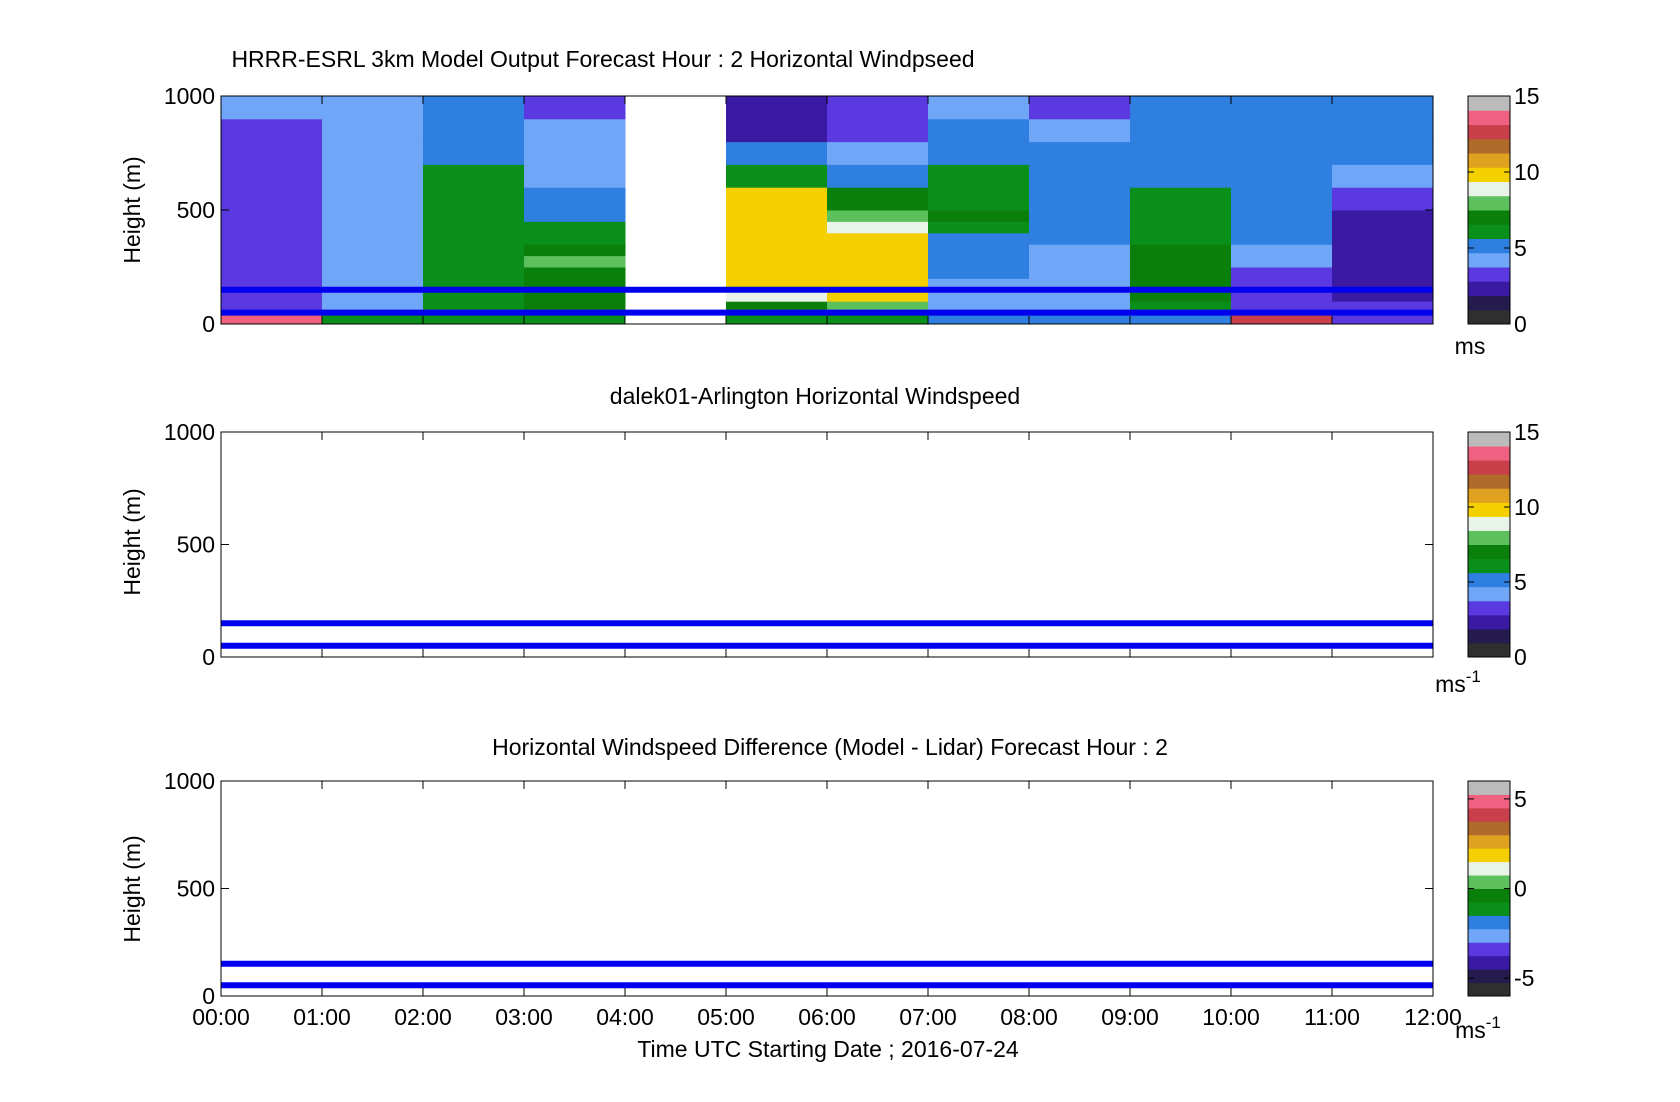 The height and width of the screenshot is (1102, 1680). What do you see at coordinates (1458, 682) in the screenshot?
I see `colorbar-unit-label: ms-1` at bounding box center [1458, 682].